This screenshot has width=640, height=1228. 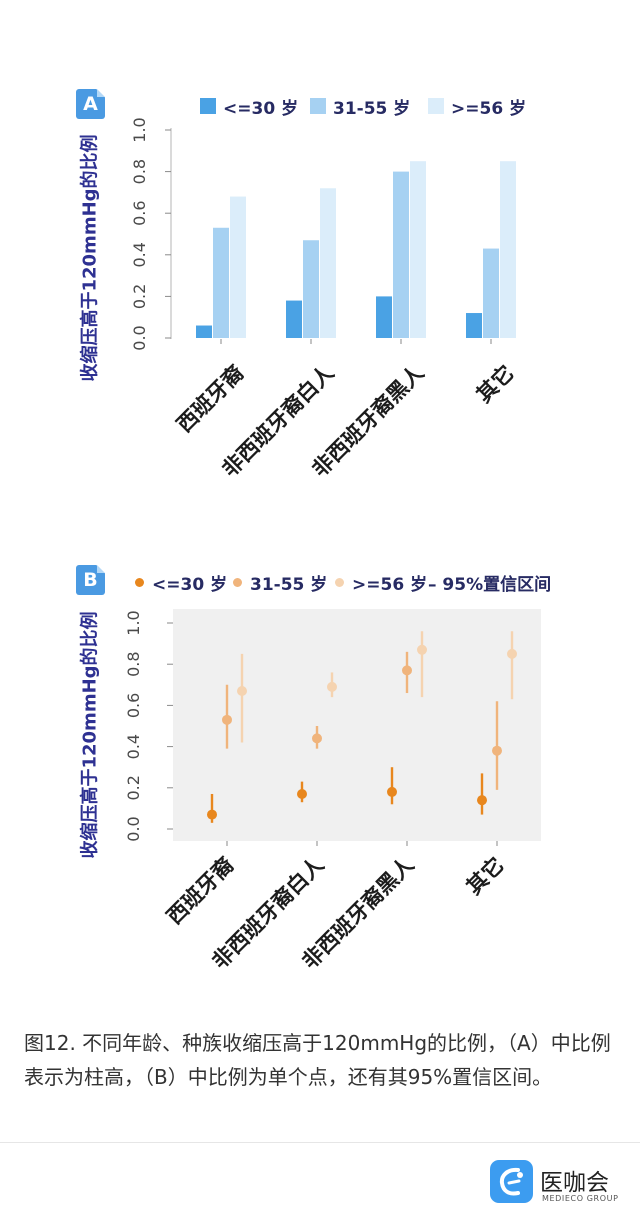 What do you see at coordinates (90, 734) in the screenshot?
I see `chart-b-y-axis-title: 收缩压高于120mmHg的比例` at bounding box center [90, 734].